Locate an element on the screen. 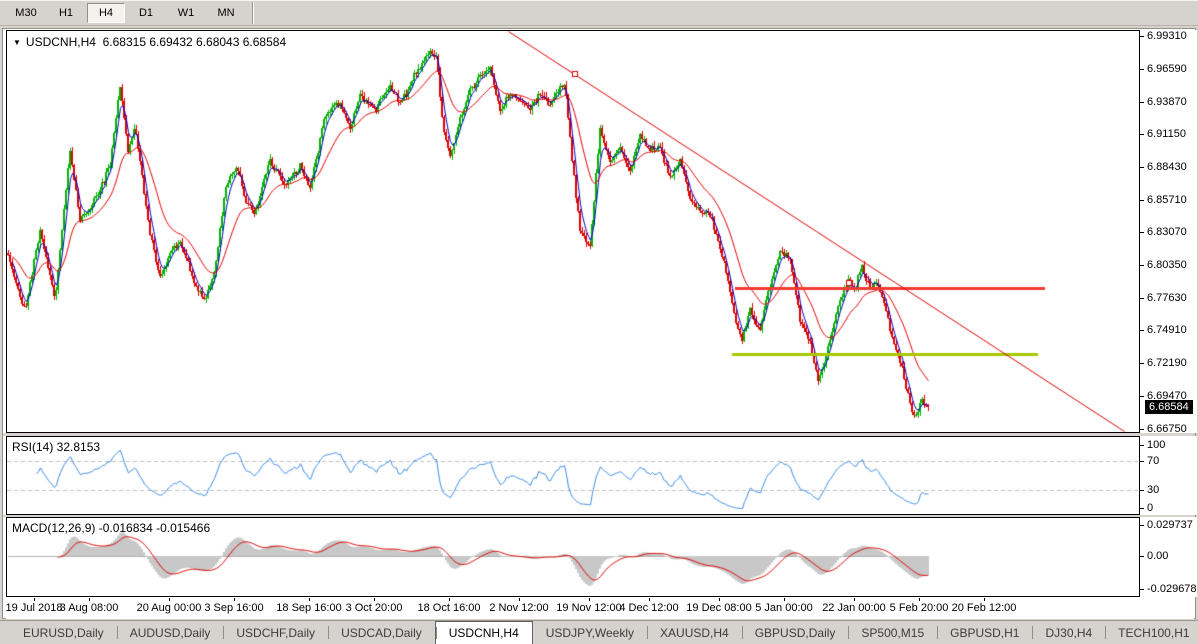 This screenshot has height=644, width=1198. chart-tab-dj30-h4: DJ30,H4 is located at coordinates (1068, 632).